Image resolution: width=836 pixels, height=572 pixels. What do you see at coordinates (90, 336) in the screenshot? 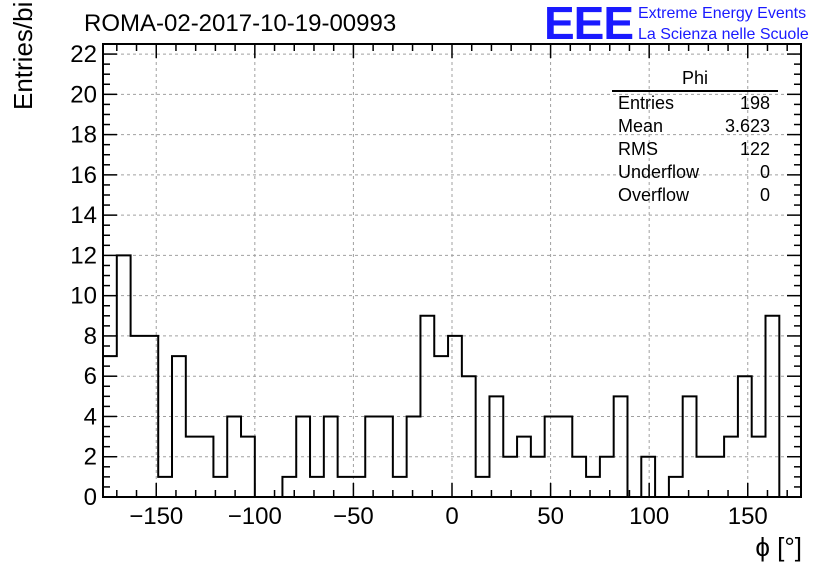
I see `y-tick-label: 8` at bounding box center [90, 336].